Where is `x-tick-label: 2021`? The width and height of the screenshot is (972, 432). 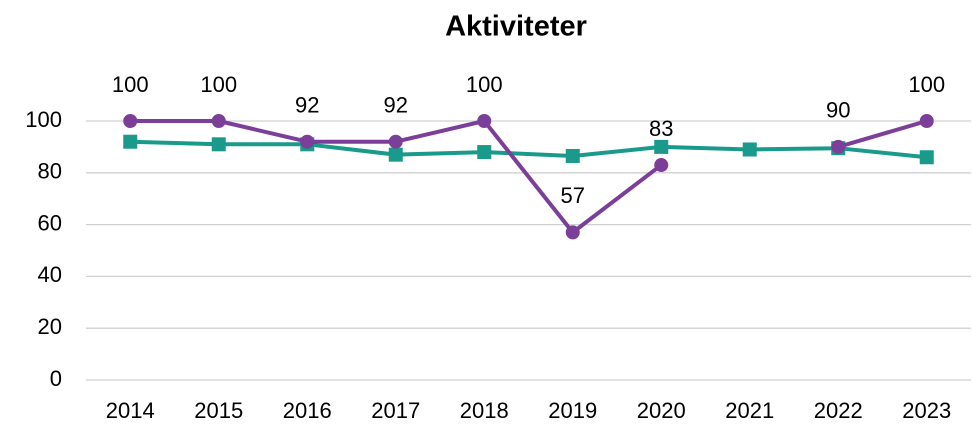 x-tick-label: 2021 is located at coordinates (749, 410).